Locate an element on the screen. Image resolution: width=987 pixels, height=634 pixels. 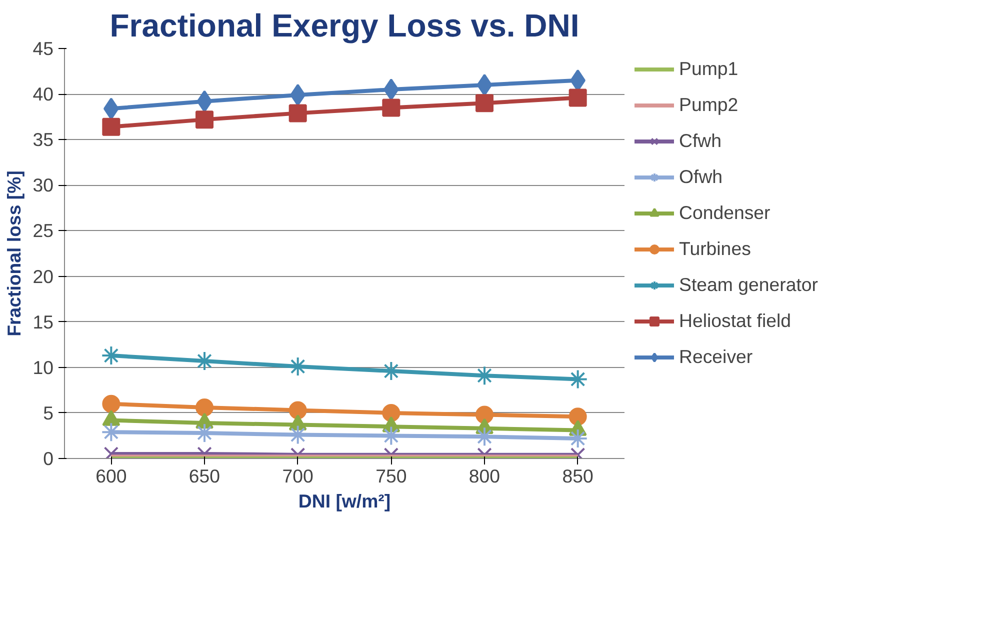
x-axis-title: DNI [w/m²] is located at coordinates (344, 501).